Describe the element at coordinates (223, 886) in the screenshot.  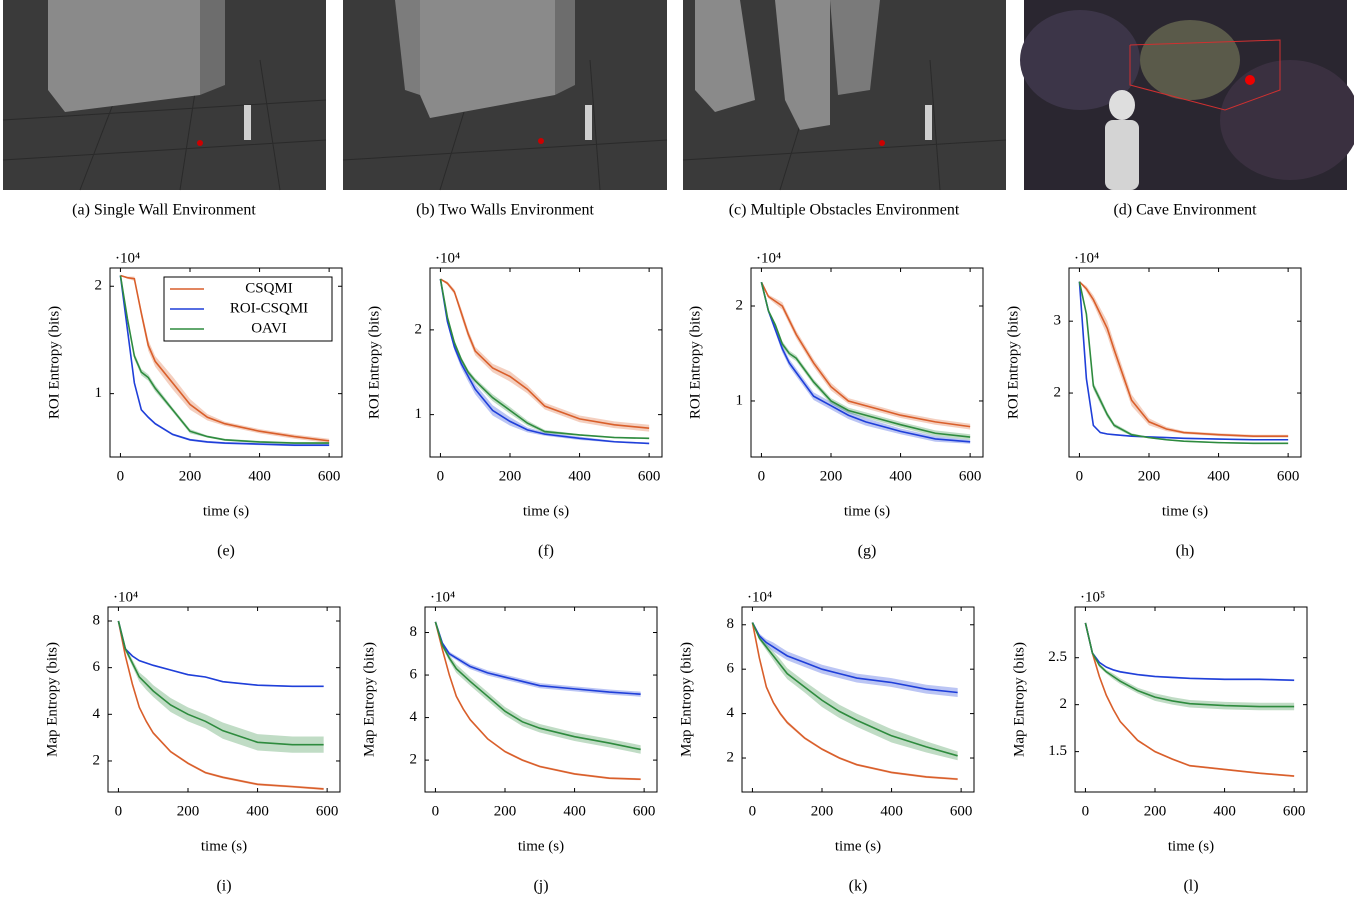
I see `chart-caption: (i)` at that location.